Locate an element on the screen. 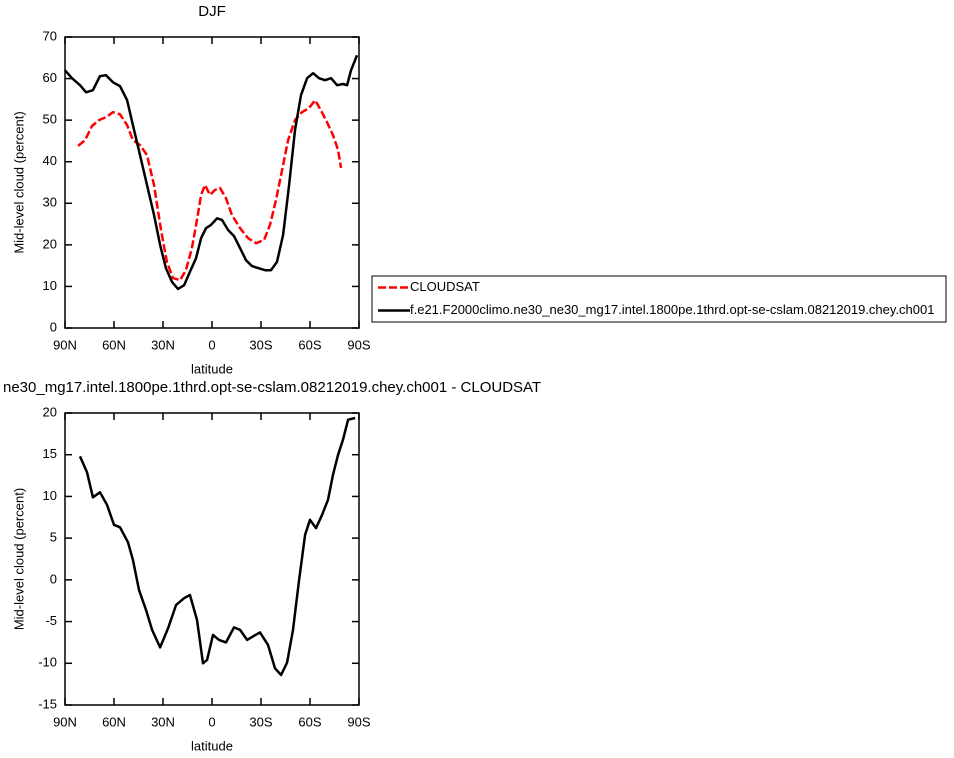 Image resolution: width=954 pixels, height=758 pixels. y-tick-label: 15 is located at coordinates (50, 453).